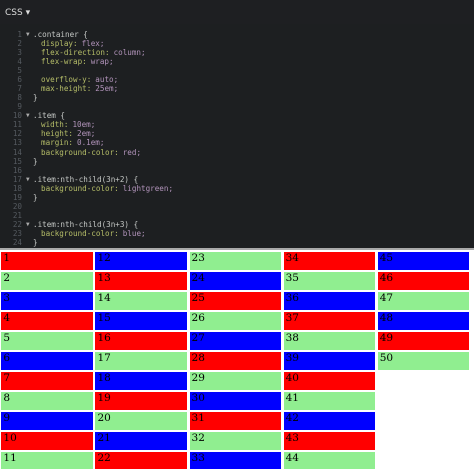 The height and width of the screenshot is (474, 474). Describe the element at coordinates (17, 179) in the screenshot. I see `line-number: 17` at that location.